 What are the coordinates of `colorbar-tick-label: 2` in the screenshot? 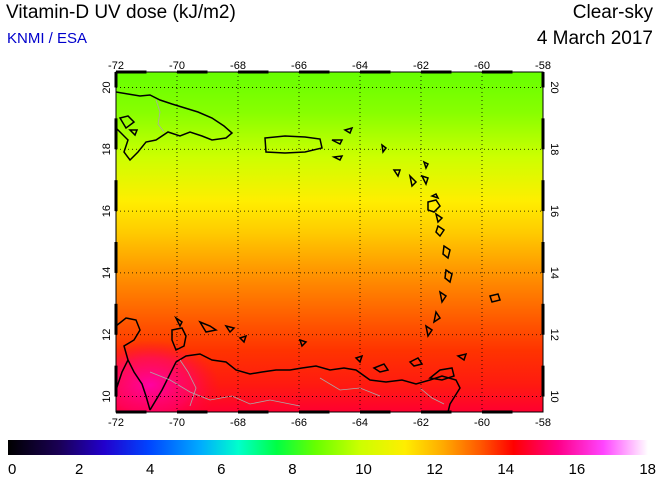 It's located at (79, 469).